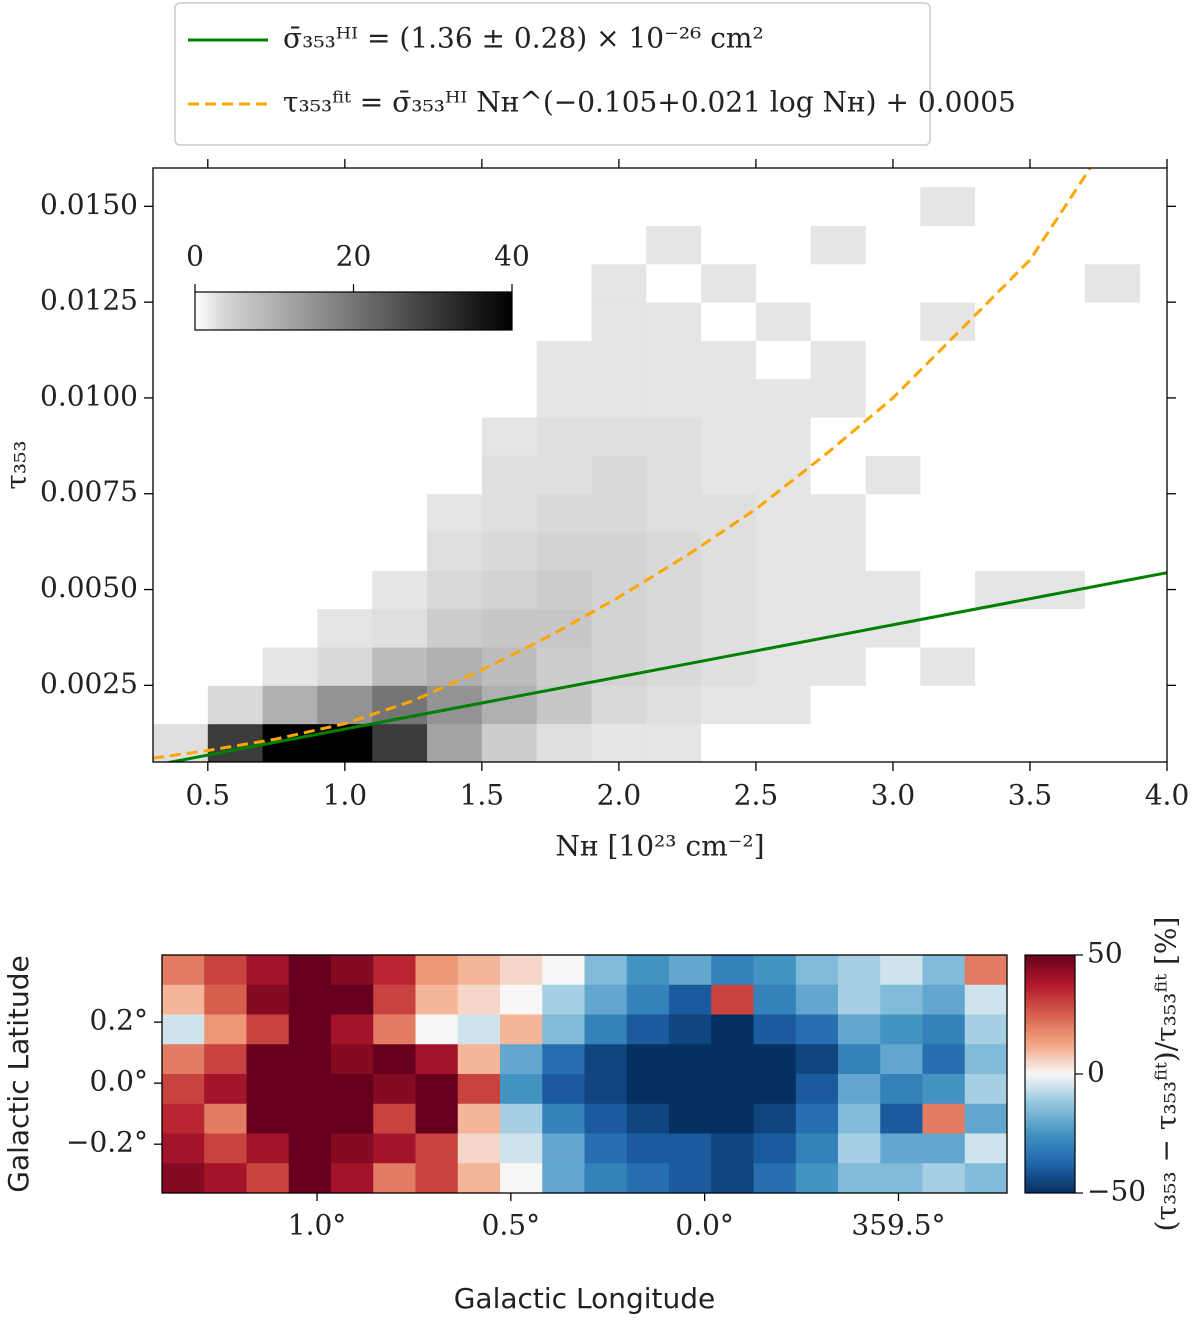  I want to click on x-tick-label: 1.5, so click(482, 795).